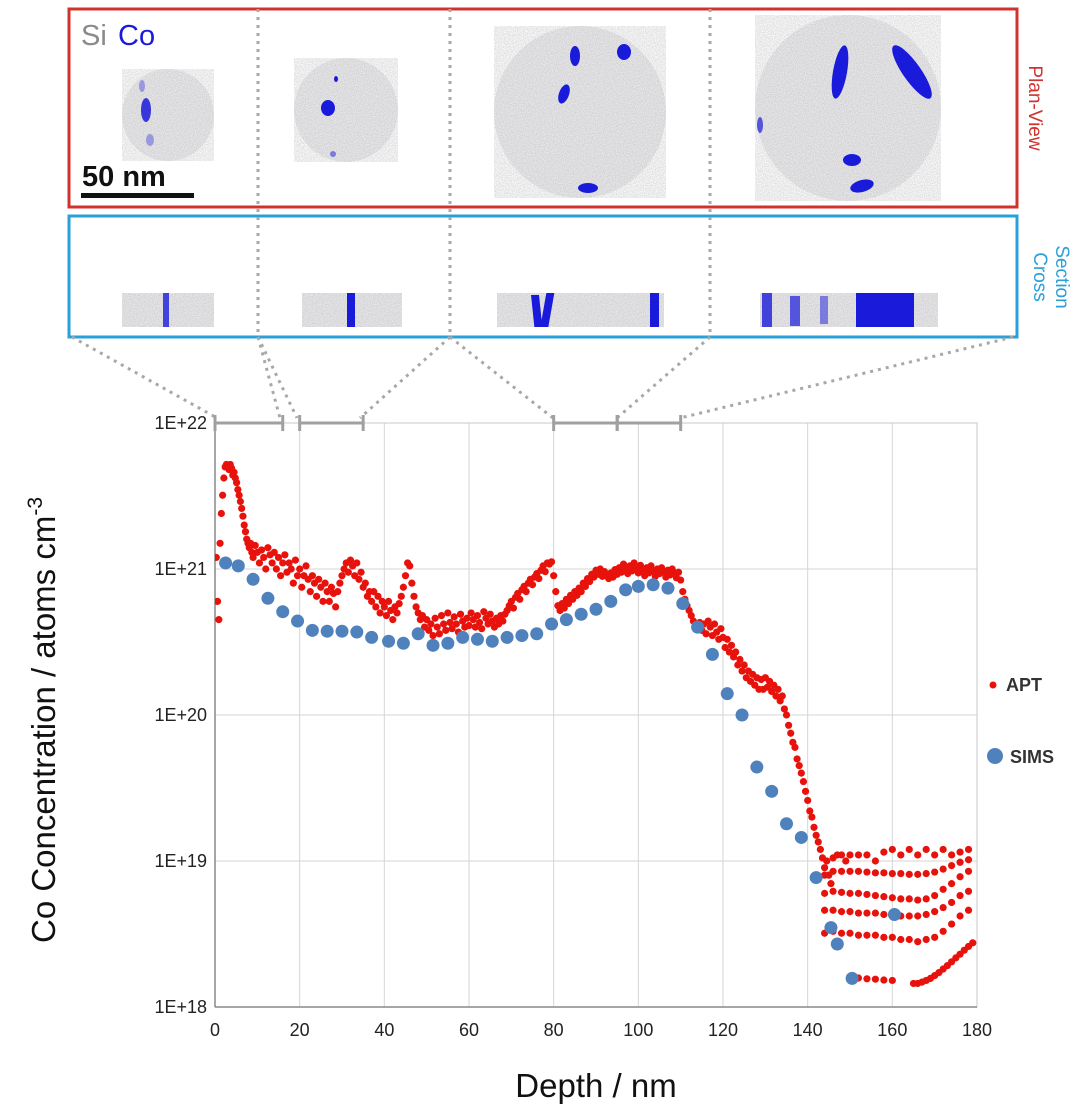  I want to click on x-tick-label: 0, so click(215, 1030).